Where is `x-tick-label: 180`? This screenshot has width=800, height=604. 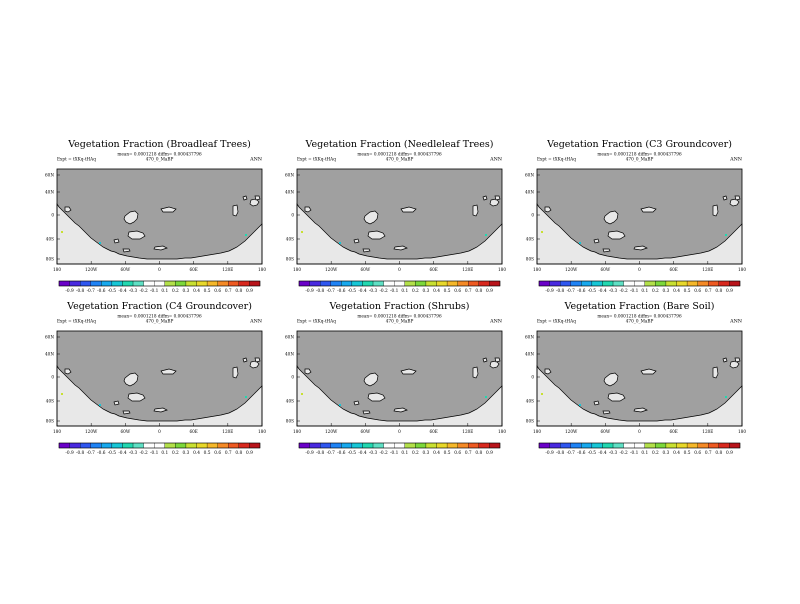 x-tick-label: 180 is located at coordinates (742, 269).